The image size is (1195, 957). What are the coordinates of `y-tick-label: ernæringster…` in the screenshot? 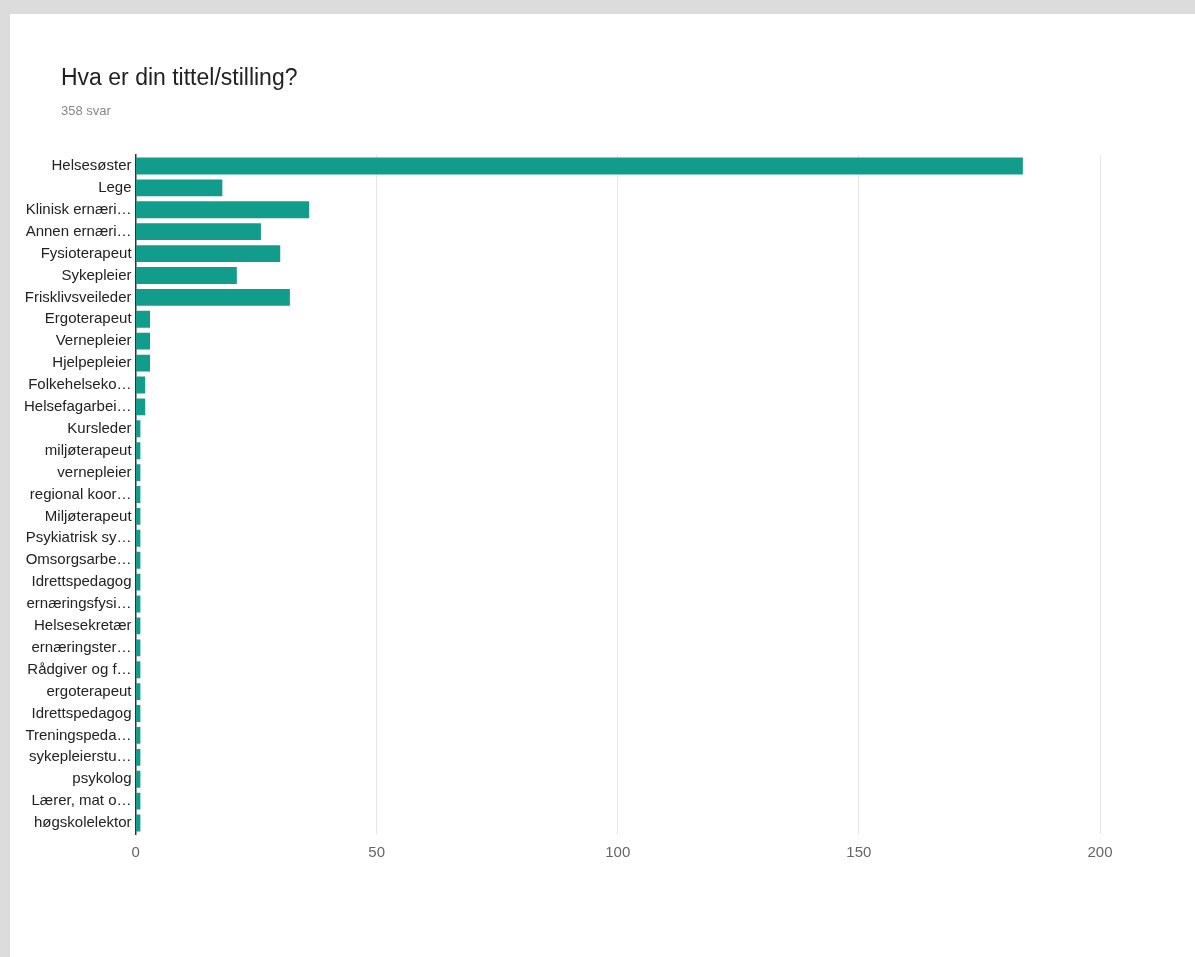 It's located at (81, 646).